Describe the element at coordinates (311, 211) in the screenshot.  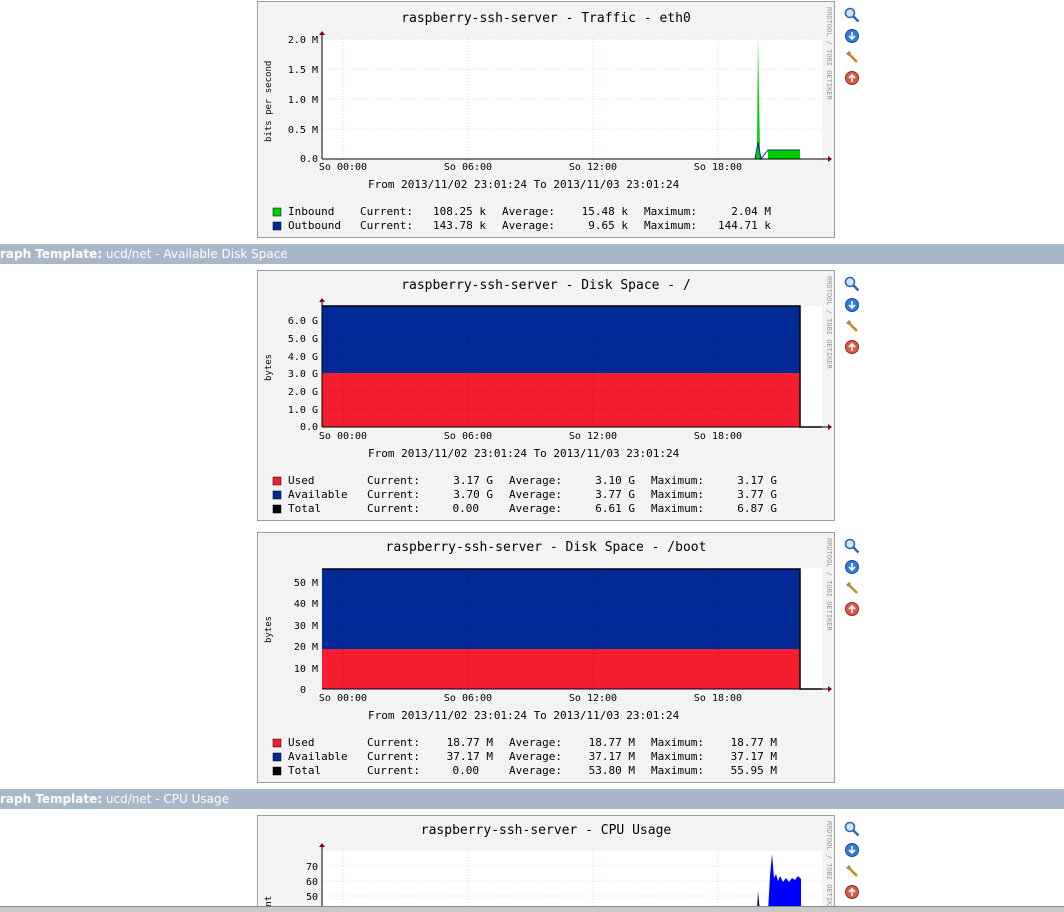
I see `legend-name: Inbound` at that location.